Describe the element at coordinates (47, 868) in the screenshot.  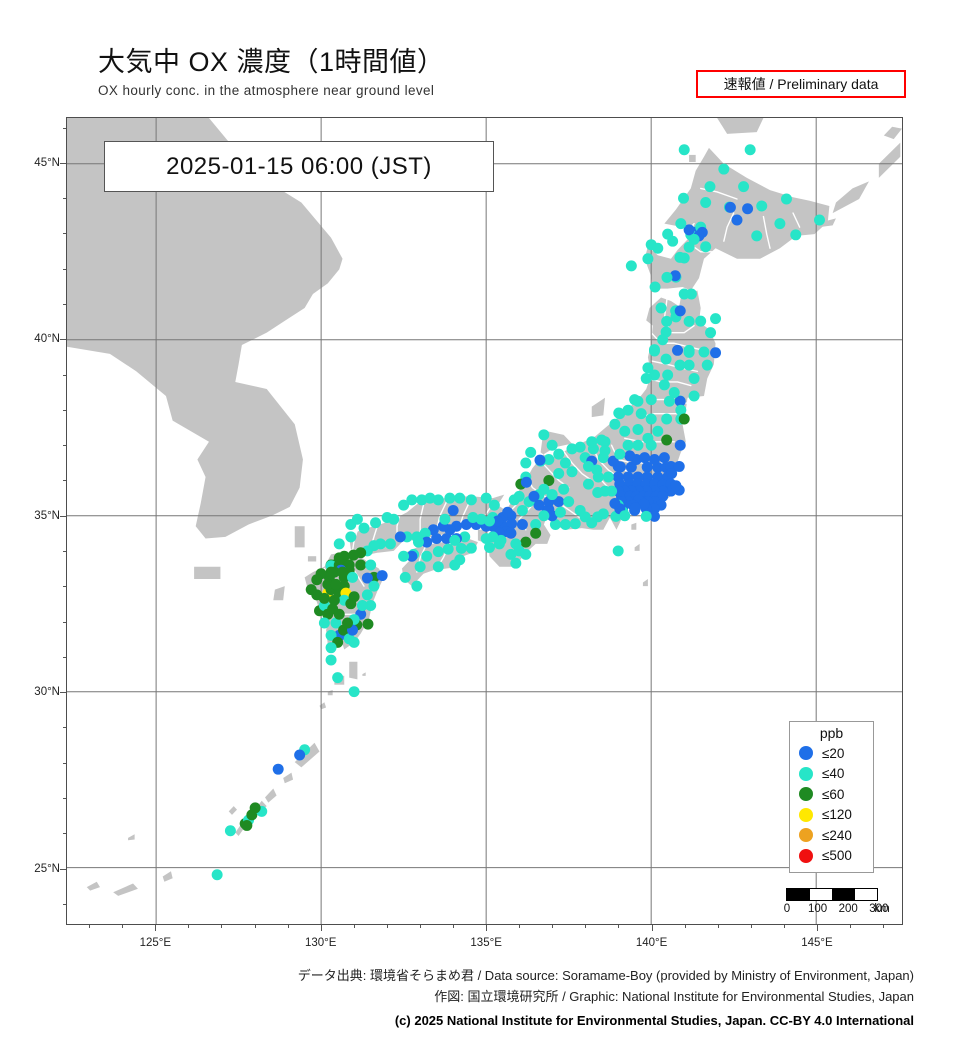
I see `y-axis-label-25: 25°N` at that location.